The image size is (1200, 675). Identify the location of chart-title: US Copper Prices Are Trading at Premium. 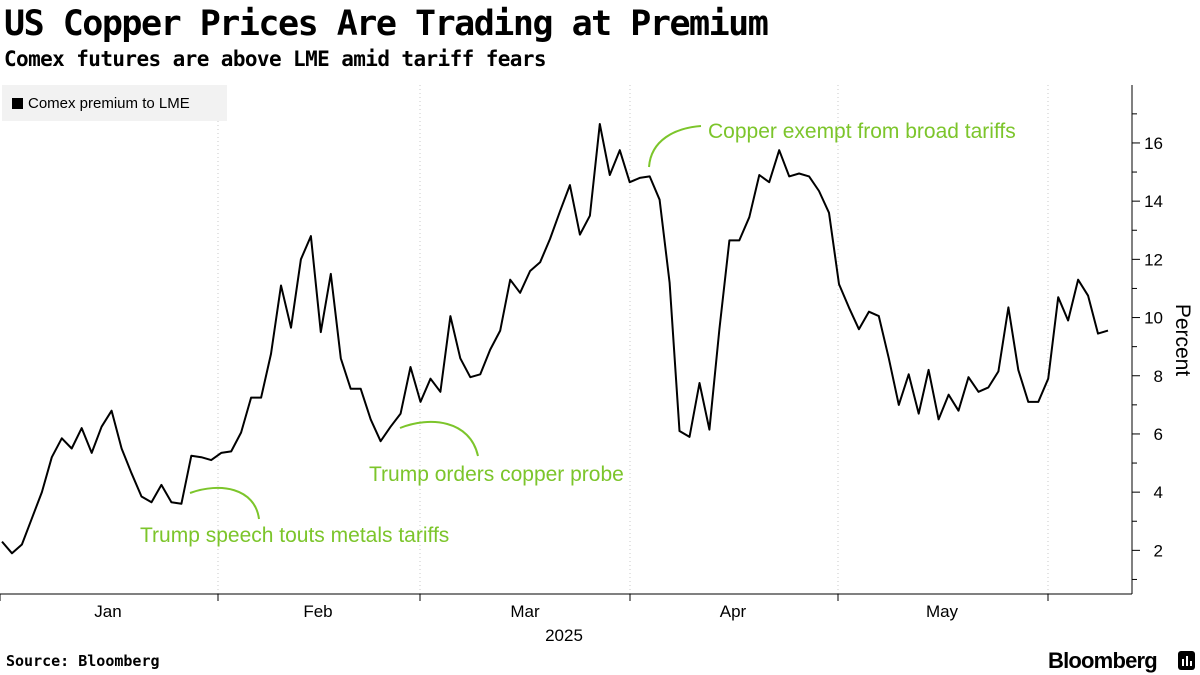
(386, 24).